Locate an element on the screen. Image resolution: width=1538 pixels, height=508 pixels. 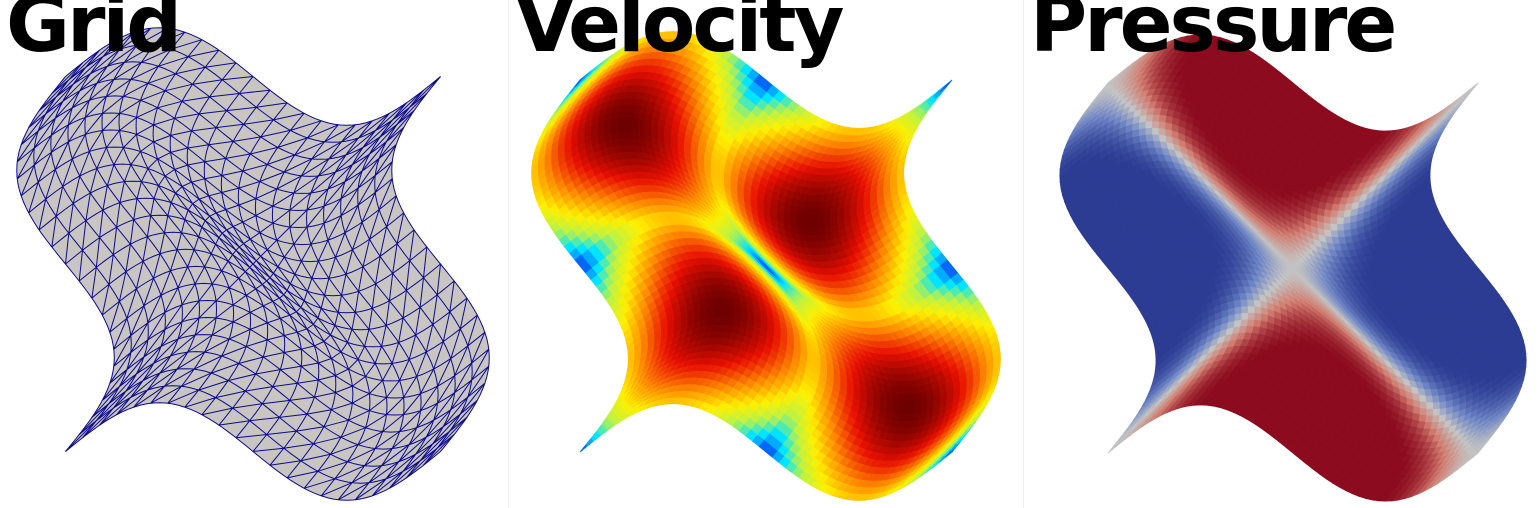
panel-divider is located at coordinates (1023, 254).